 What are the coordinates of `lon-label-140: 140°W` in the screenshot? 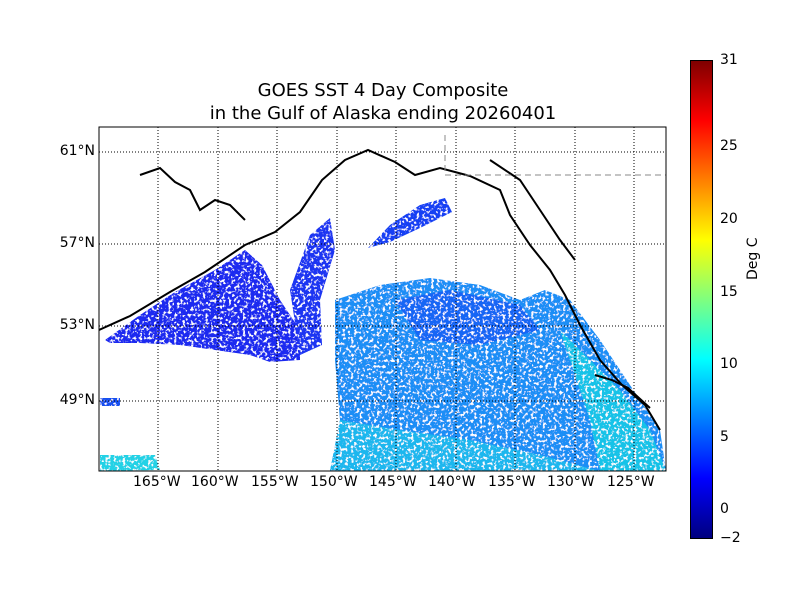 It's located at (452, 482).